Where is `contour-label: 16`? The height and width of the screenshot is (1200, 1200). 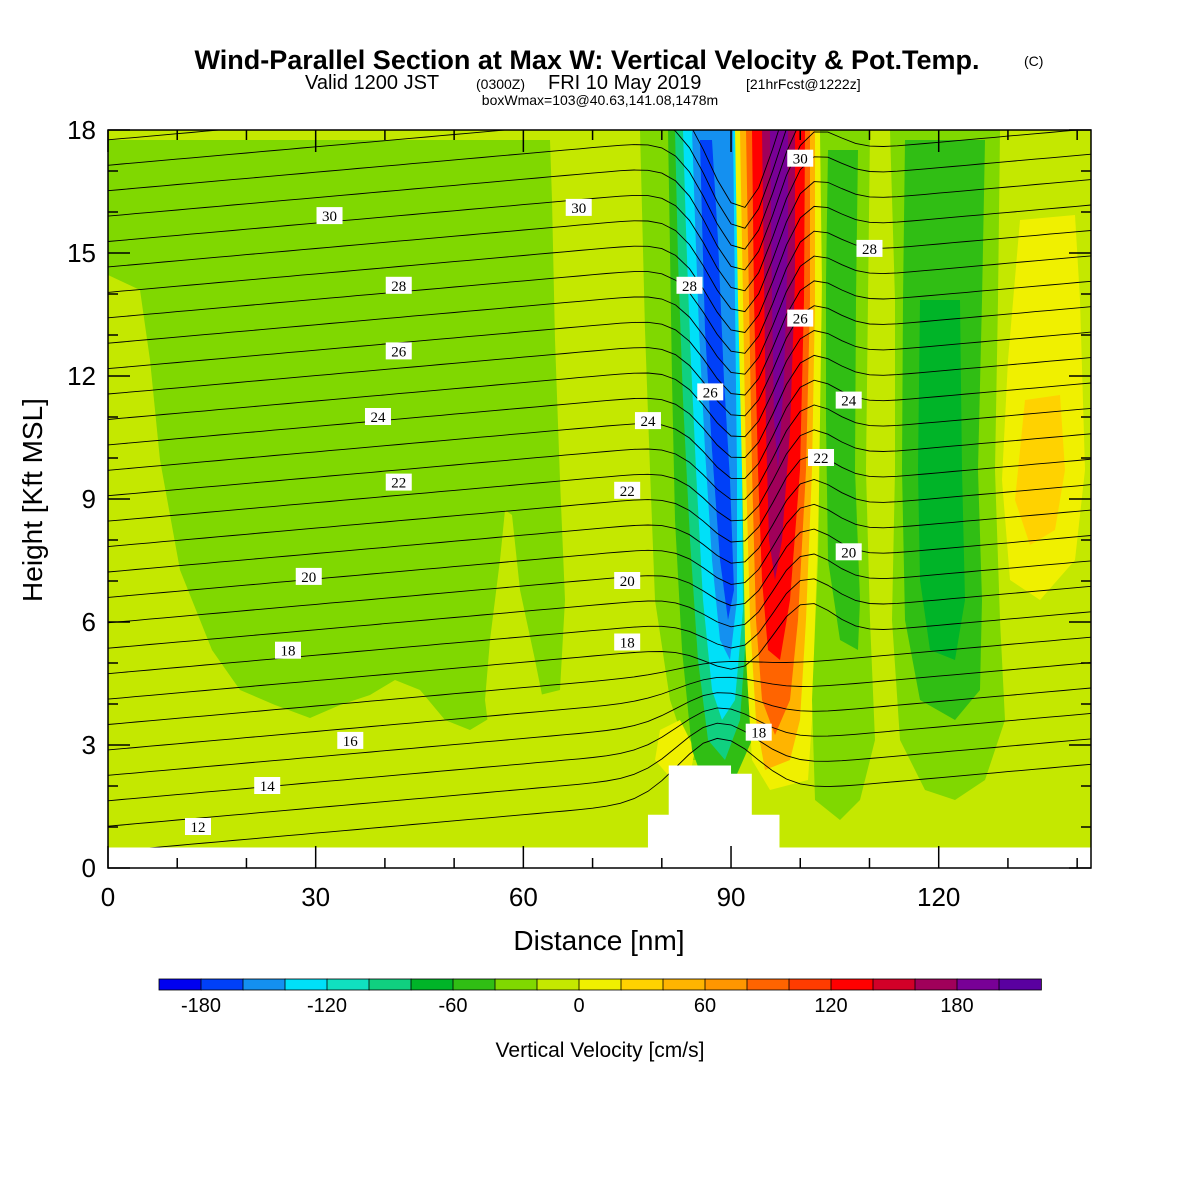 contour-label: 16 is located at coordinates (351, 742).